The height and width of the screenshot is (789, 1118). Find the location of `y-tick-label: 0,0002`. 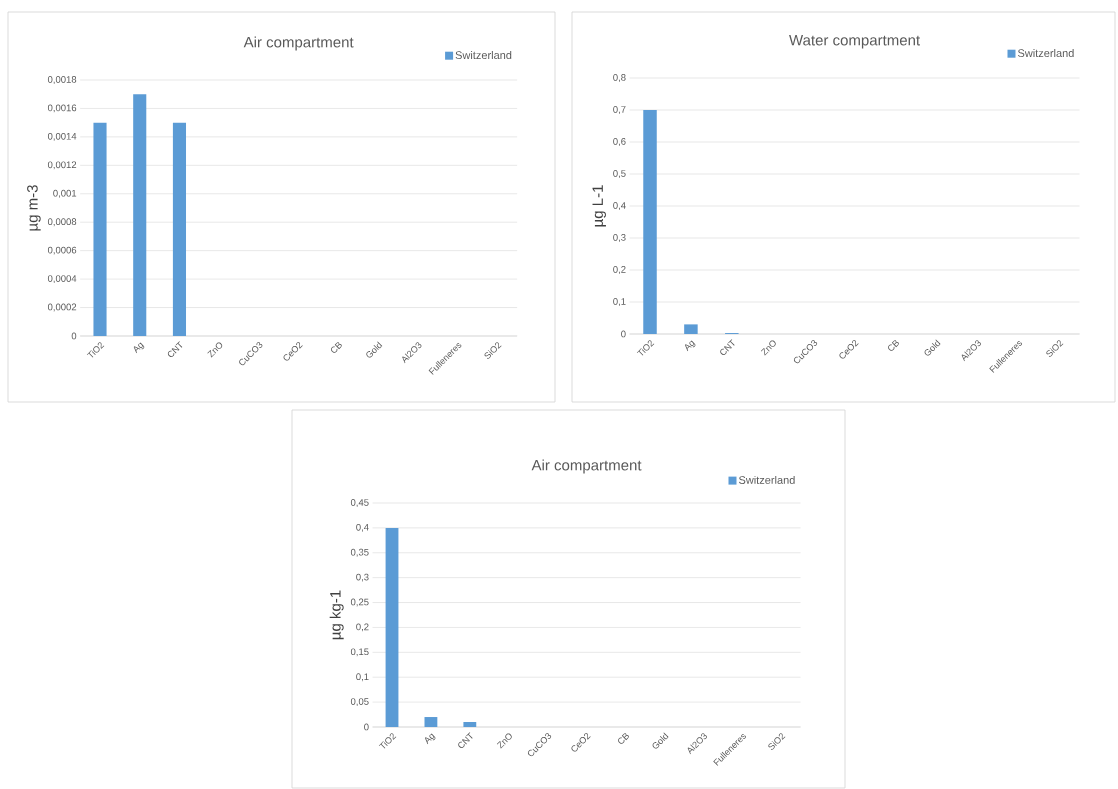

y-tick-label: 0,0002 is located at coordinates (62, 307).